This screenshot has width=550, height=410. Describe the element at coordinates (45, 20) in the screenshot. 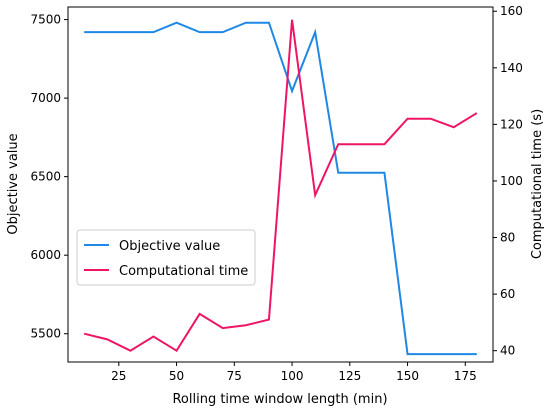

I see `y-left-tick-label: 7500` at that location.